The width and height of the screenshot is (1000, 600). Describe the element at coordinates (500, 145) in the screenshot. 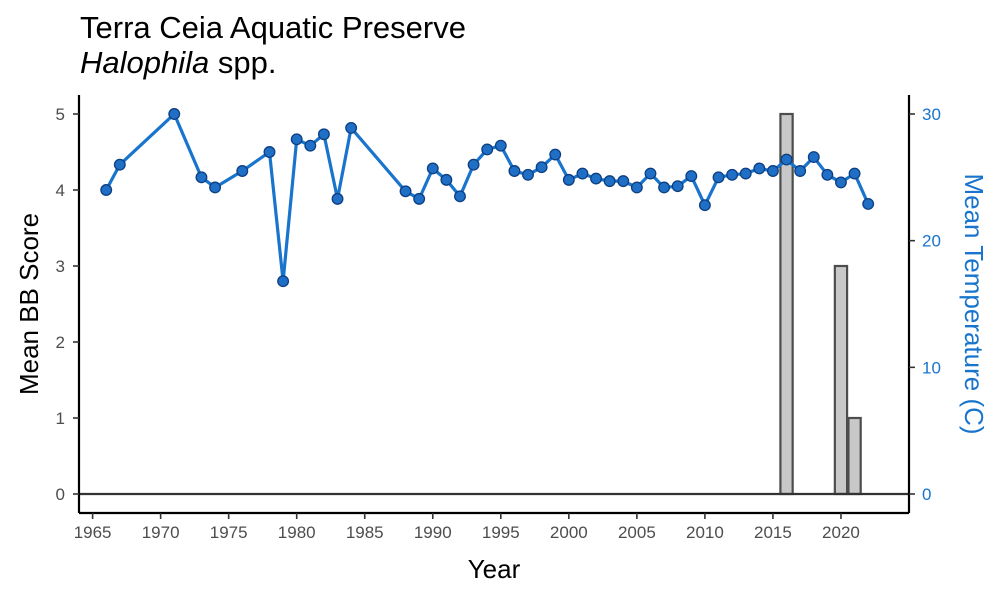

I see `temperature-point-1995` at that location.